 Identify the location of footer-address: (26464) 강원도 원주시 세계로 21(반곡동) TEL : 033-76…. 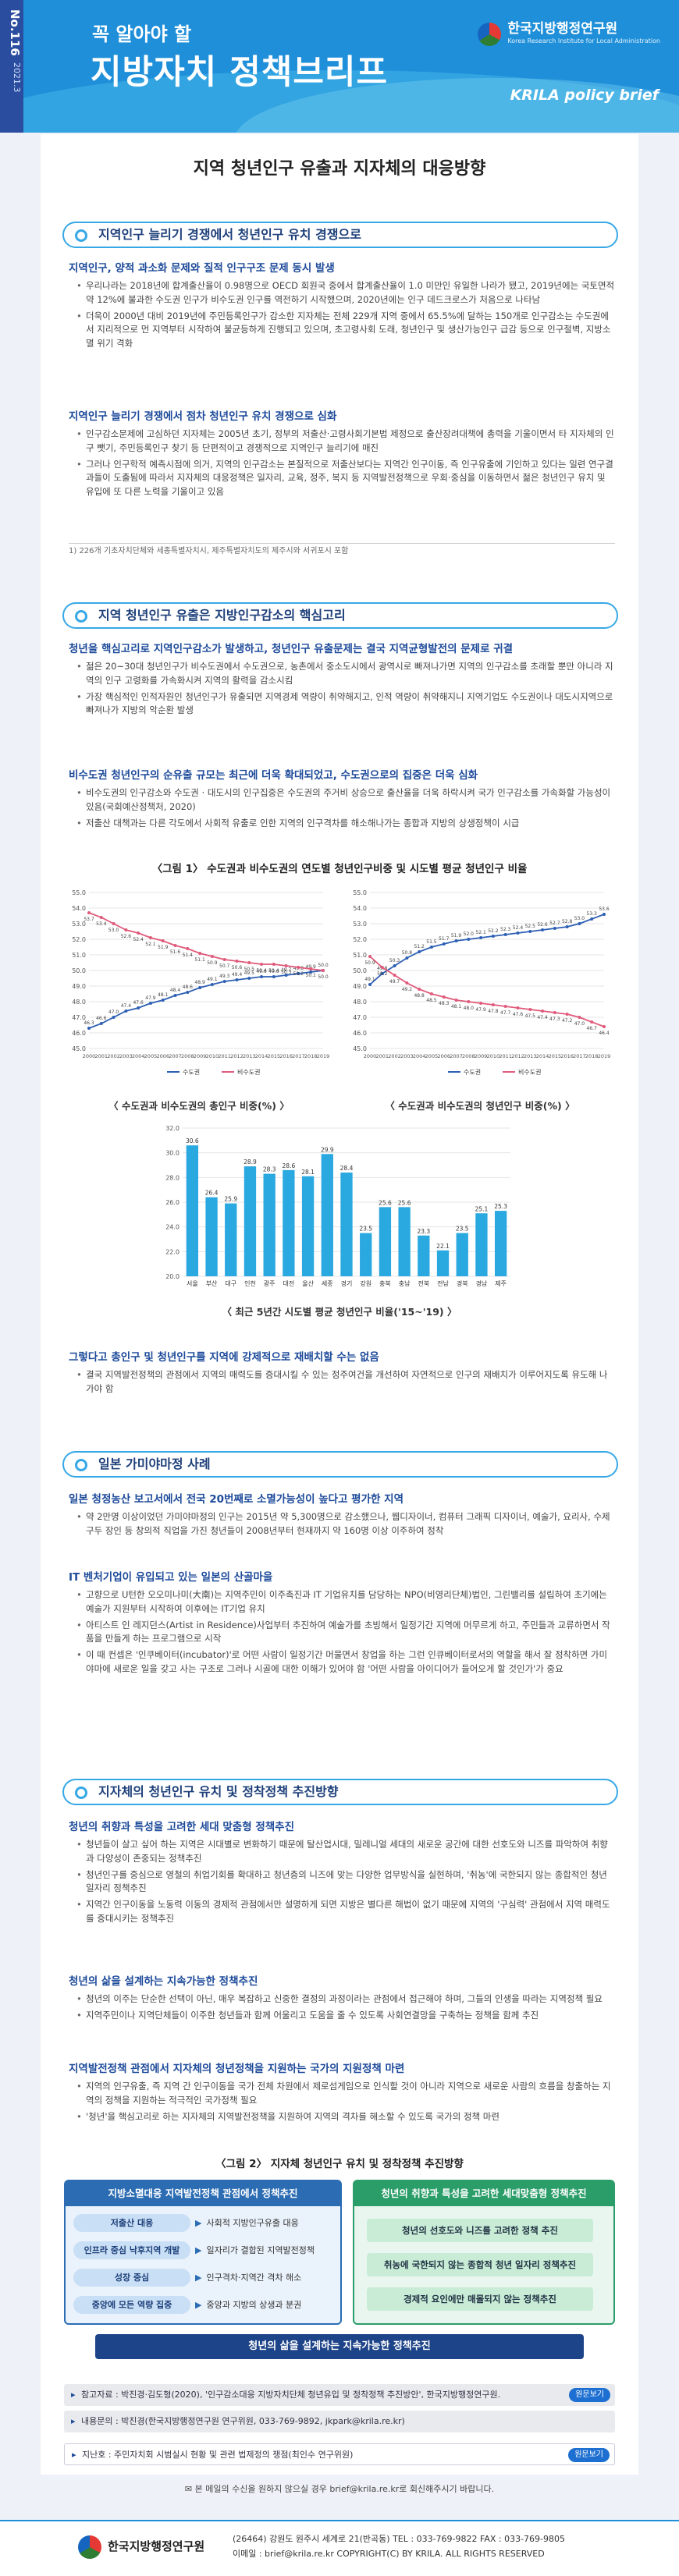
(399, 2546).